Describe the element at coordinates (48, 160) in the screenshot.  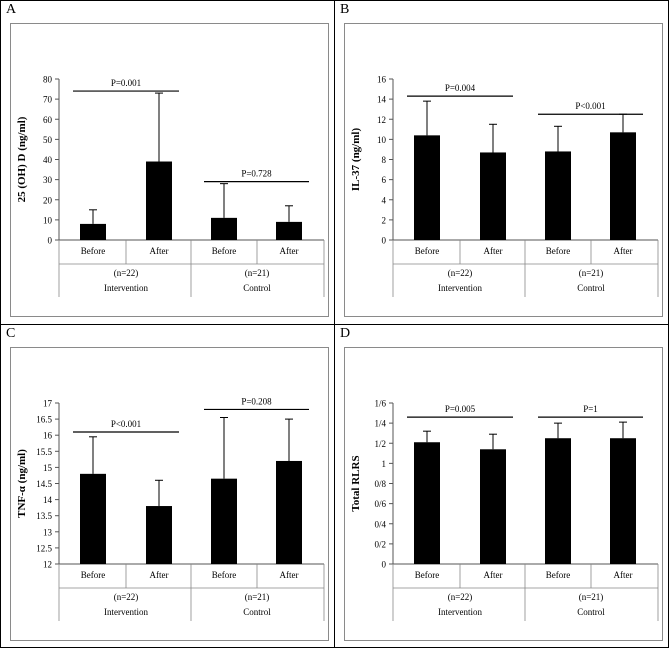
I see `y-tick-label: 40` at that location.